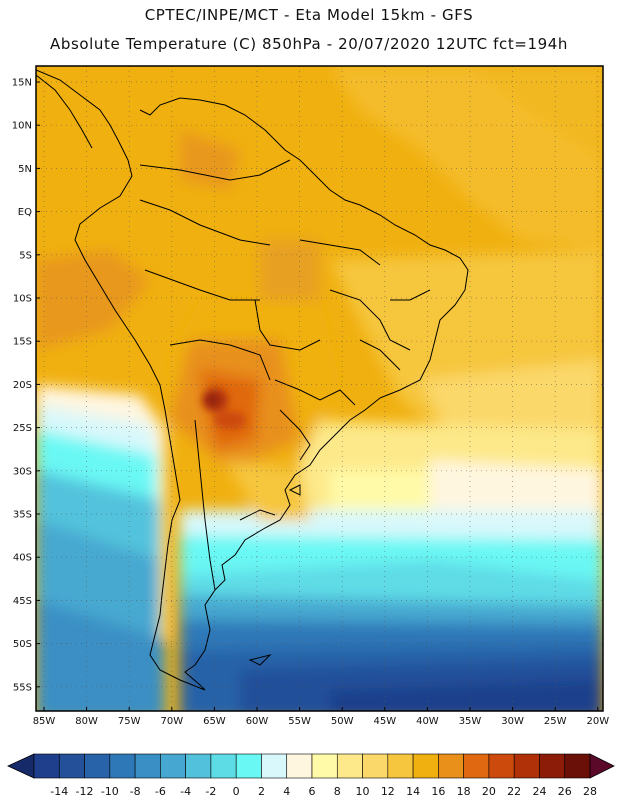  What do you see at coordinates (25, 169) in the screenshot?
I see `lat-label: 5N` at bounding box center [25, 169].